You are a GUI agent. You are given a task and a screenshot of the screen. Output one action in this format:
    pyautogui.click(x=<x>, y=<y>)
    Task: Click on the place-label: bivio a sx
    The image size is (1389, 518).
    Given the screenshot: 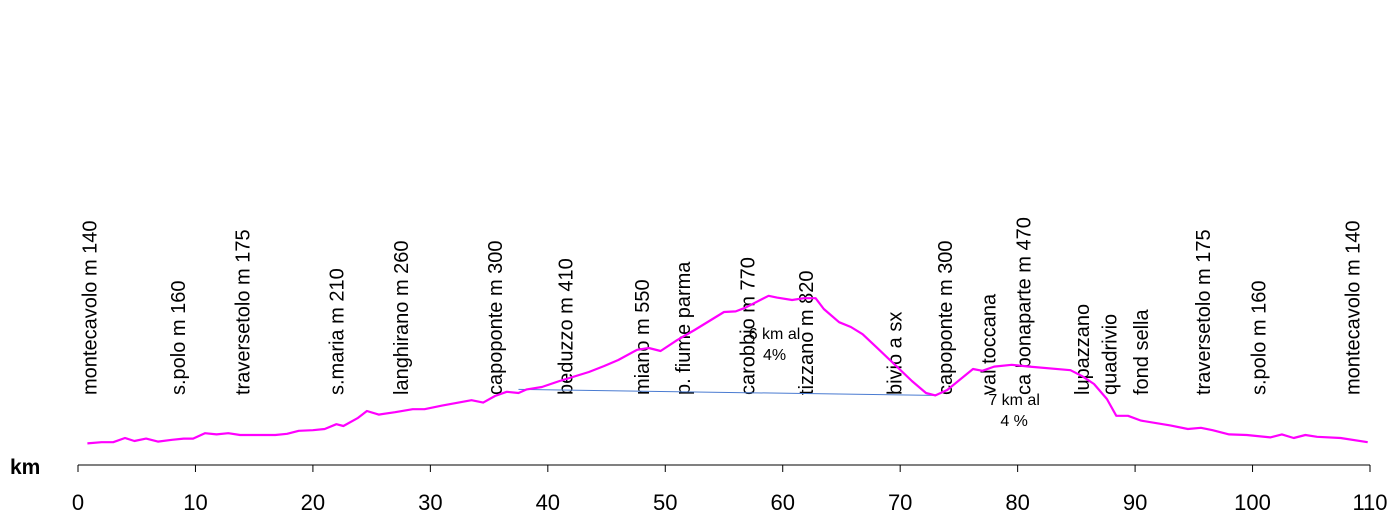 What is the action you would take?
    pyautogui.click(x=895, y=353)
    